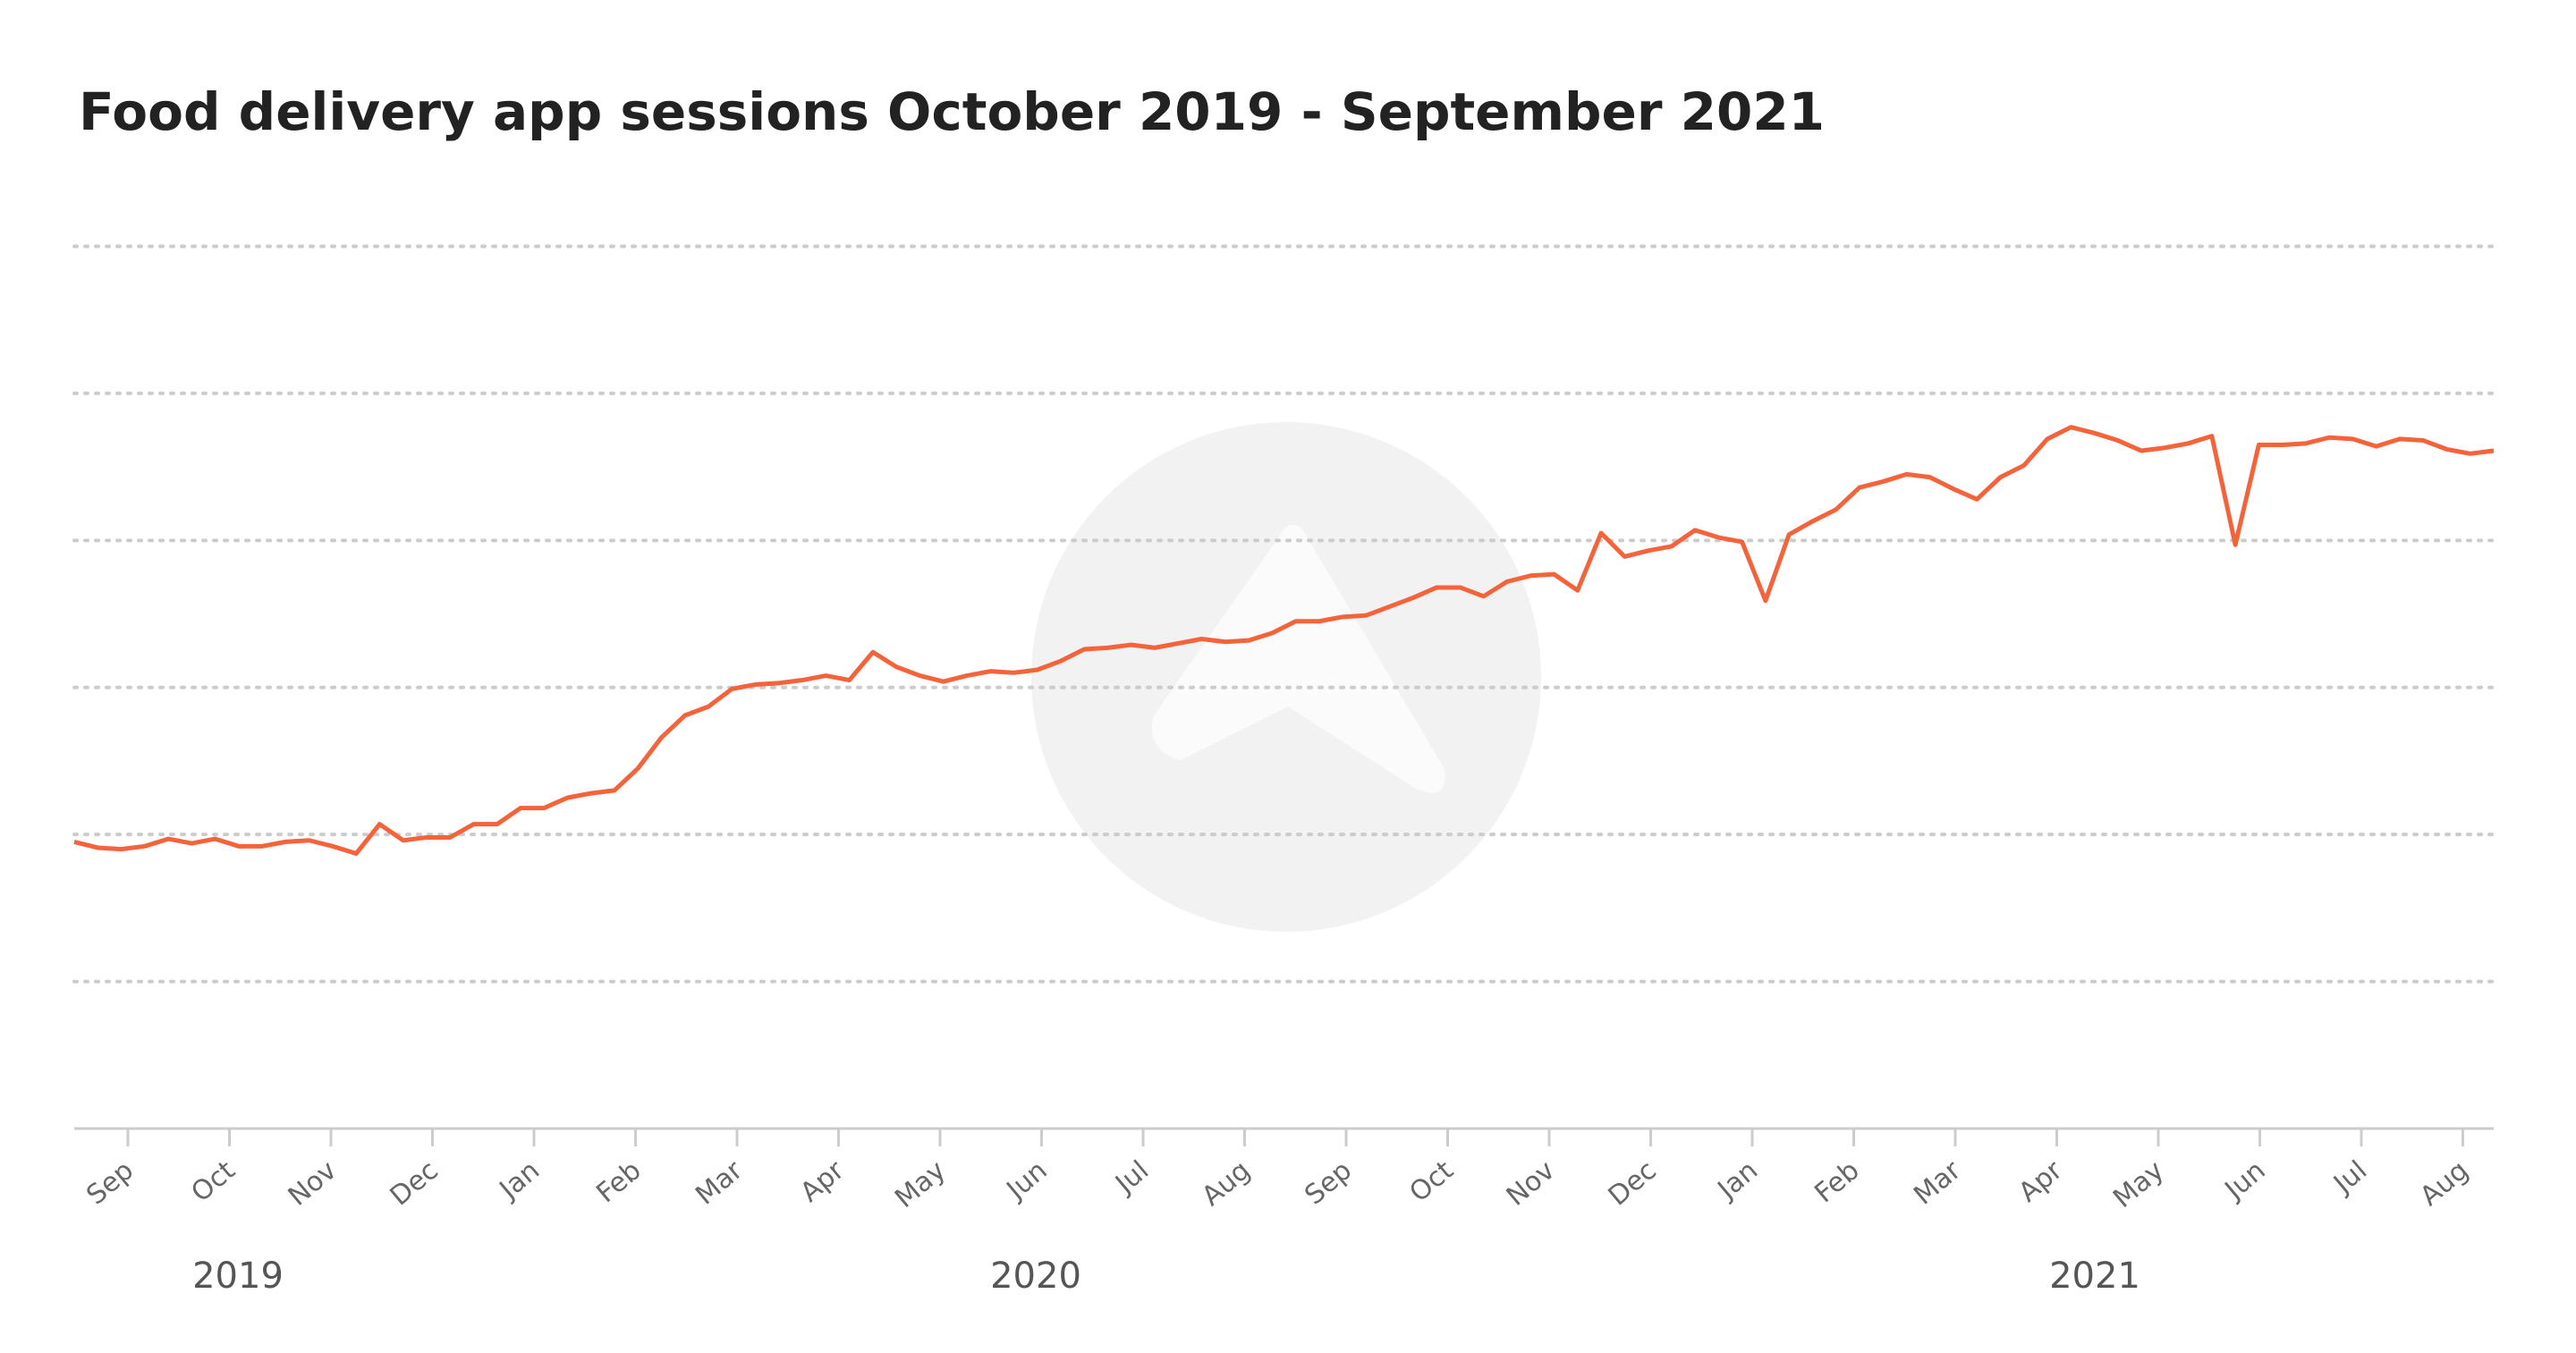 The width and height of the screenshot is (2576, 1353). I want to click on watermark-logo, so click(1298, 658).